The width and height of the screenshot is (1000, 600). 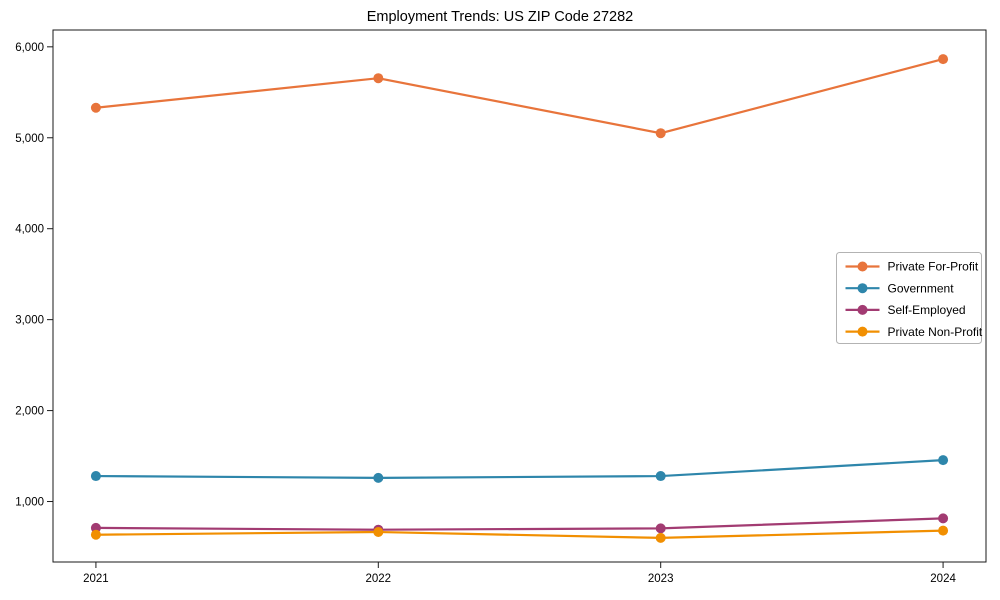 I want to click on y-tick-label: 5,000, so click(x=29, y=139).